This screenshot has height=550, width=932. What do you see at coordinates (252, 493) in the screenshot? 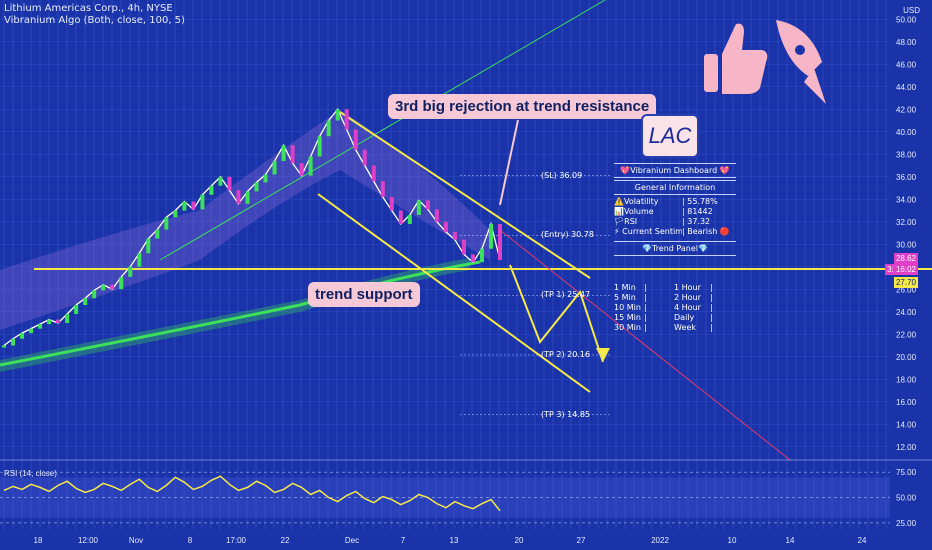
I see `rsi-line` at bounding box center [252, 493].